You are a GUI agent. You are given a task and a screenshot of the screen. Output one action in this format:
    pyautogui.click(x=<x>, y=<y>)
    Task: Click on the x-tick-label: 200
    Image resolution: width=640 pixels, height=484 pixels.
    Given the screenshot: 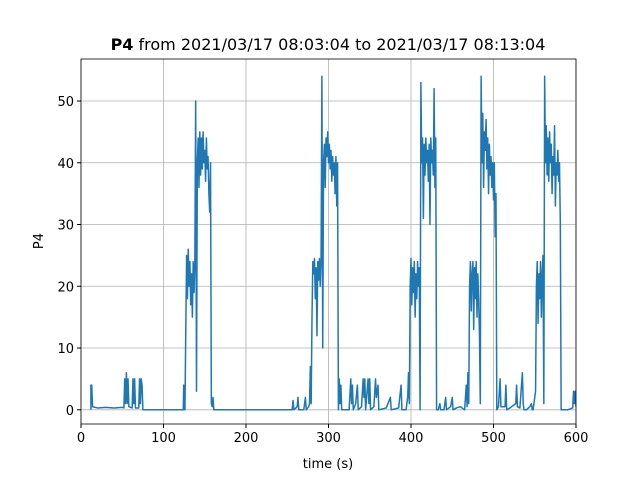 What is the action you would take?
    pyautogui.click(x=246, y=438)
    